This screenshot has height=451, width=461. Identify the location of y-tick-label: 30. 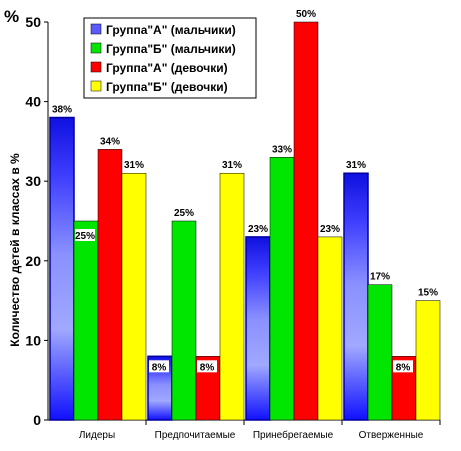
(33, 181).